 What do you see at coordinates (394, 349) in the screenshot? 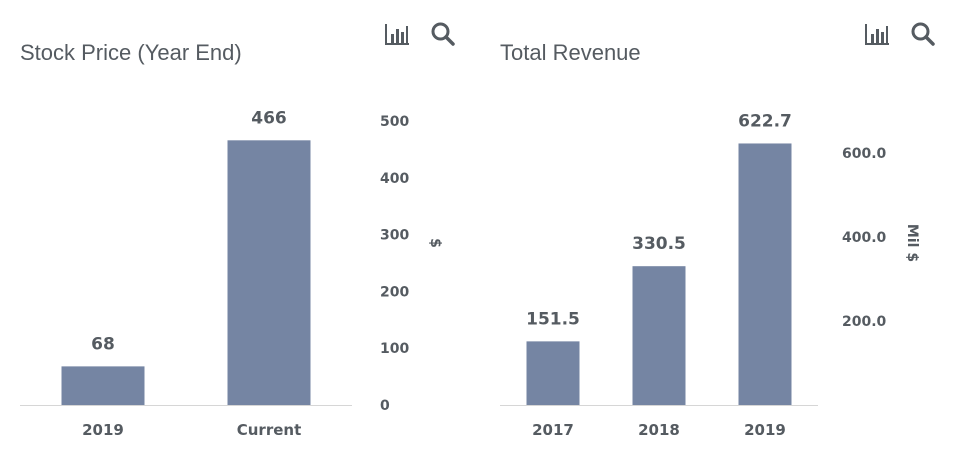
I see `y-tick-label: 100` at bounding box center [394, 349].